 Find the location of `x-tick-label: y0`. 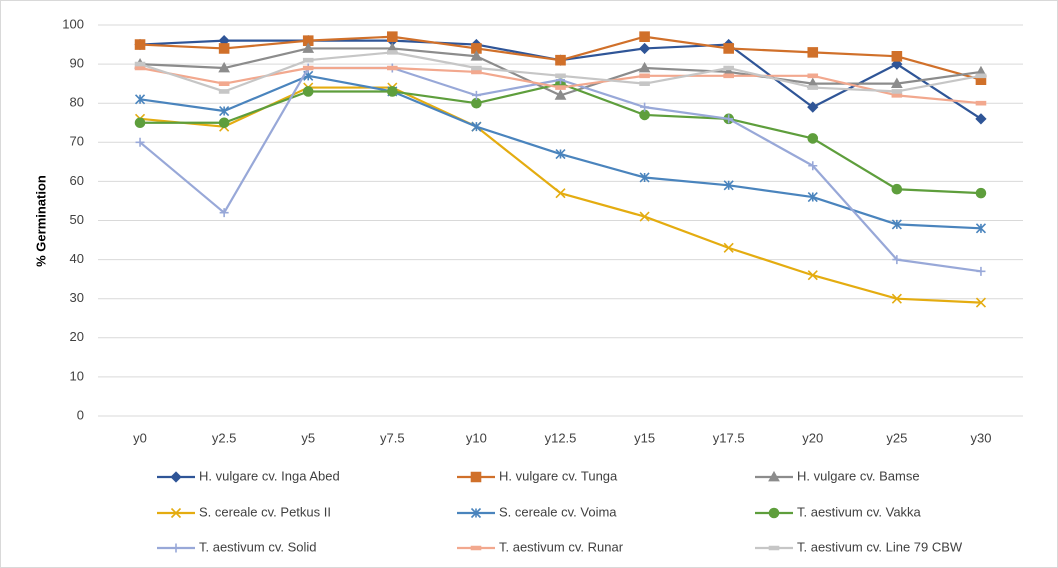

x-tick-label: y0 is located at coordinates (140, 437).